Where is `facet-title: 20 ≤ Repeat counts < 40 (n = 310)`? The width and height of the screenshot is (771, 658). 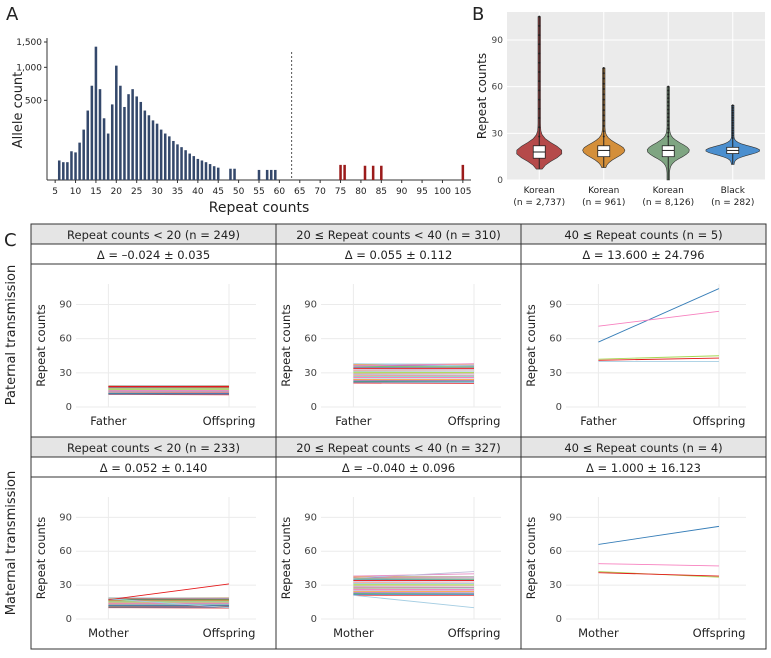 facet-title: 20 ≤ Repeat counts < 40 (n = 310) is located at coordinates (398, 235).